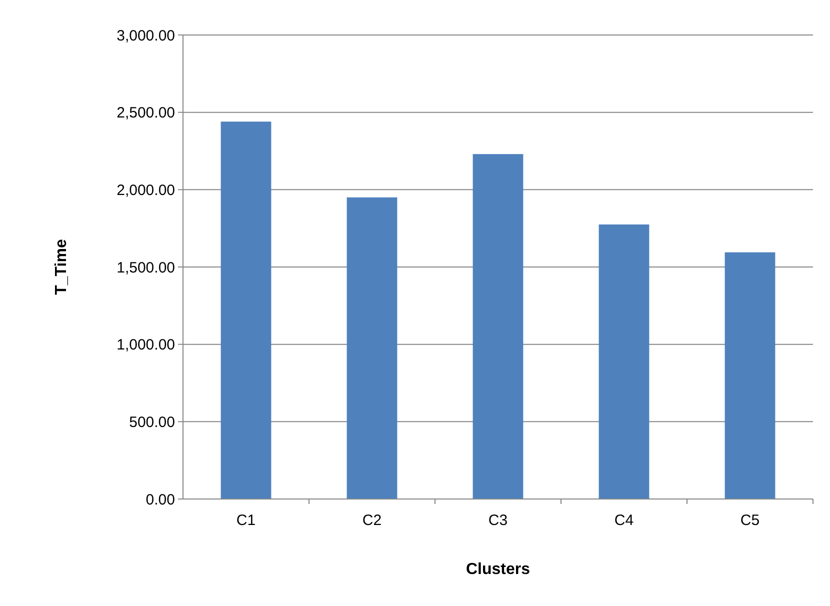 The width and height of the screenshot is (830, 606). I want to click on x-tick-label: C1, so click(246, 520).